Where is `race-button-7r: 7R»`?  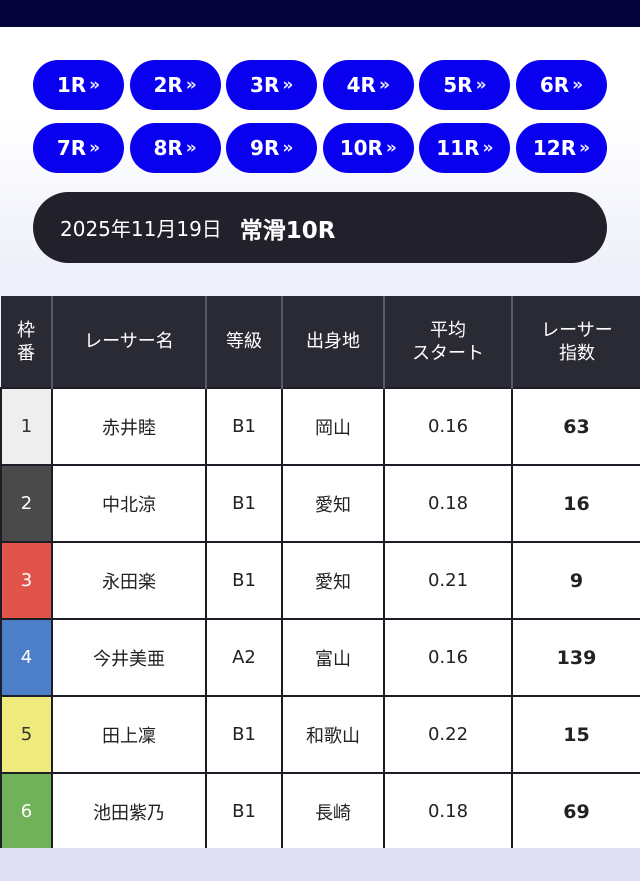 race-button-7r: 7R» is located at coordinates (78, 148).